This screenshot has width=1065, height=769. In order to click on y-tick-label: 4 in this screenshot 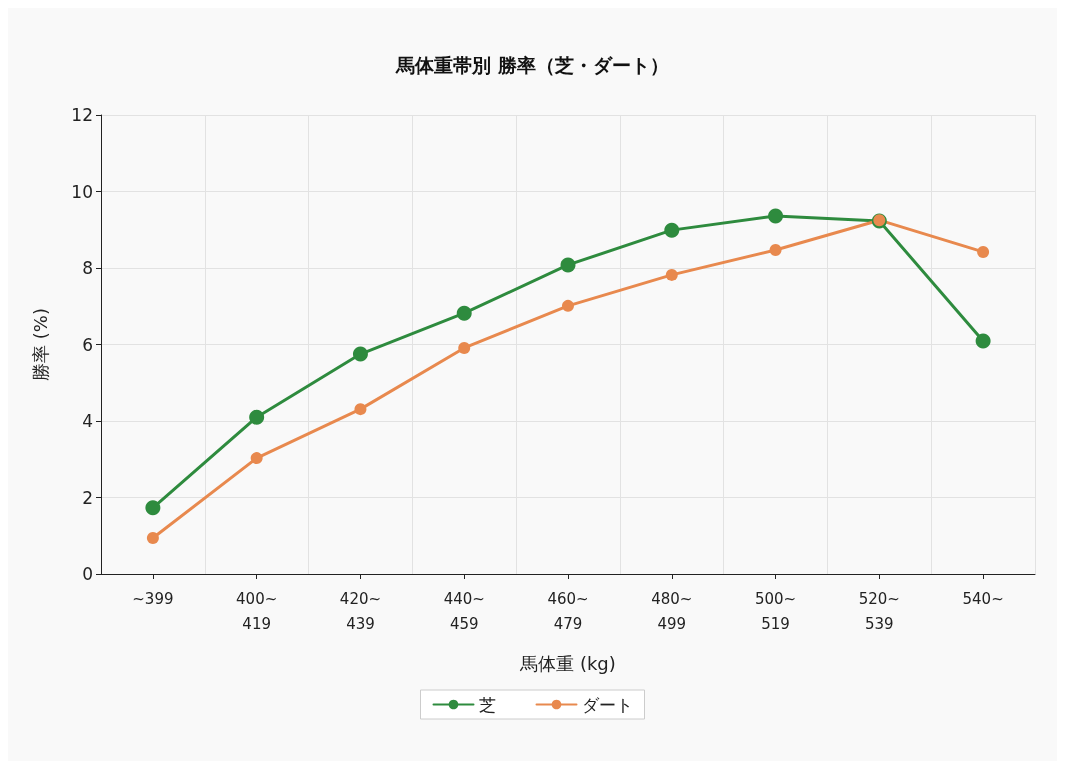, I will do `click(87, 421)`.